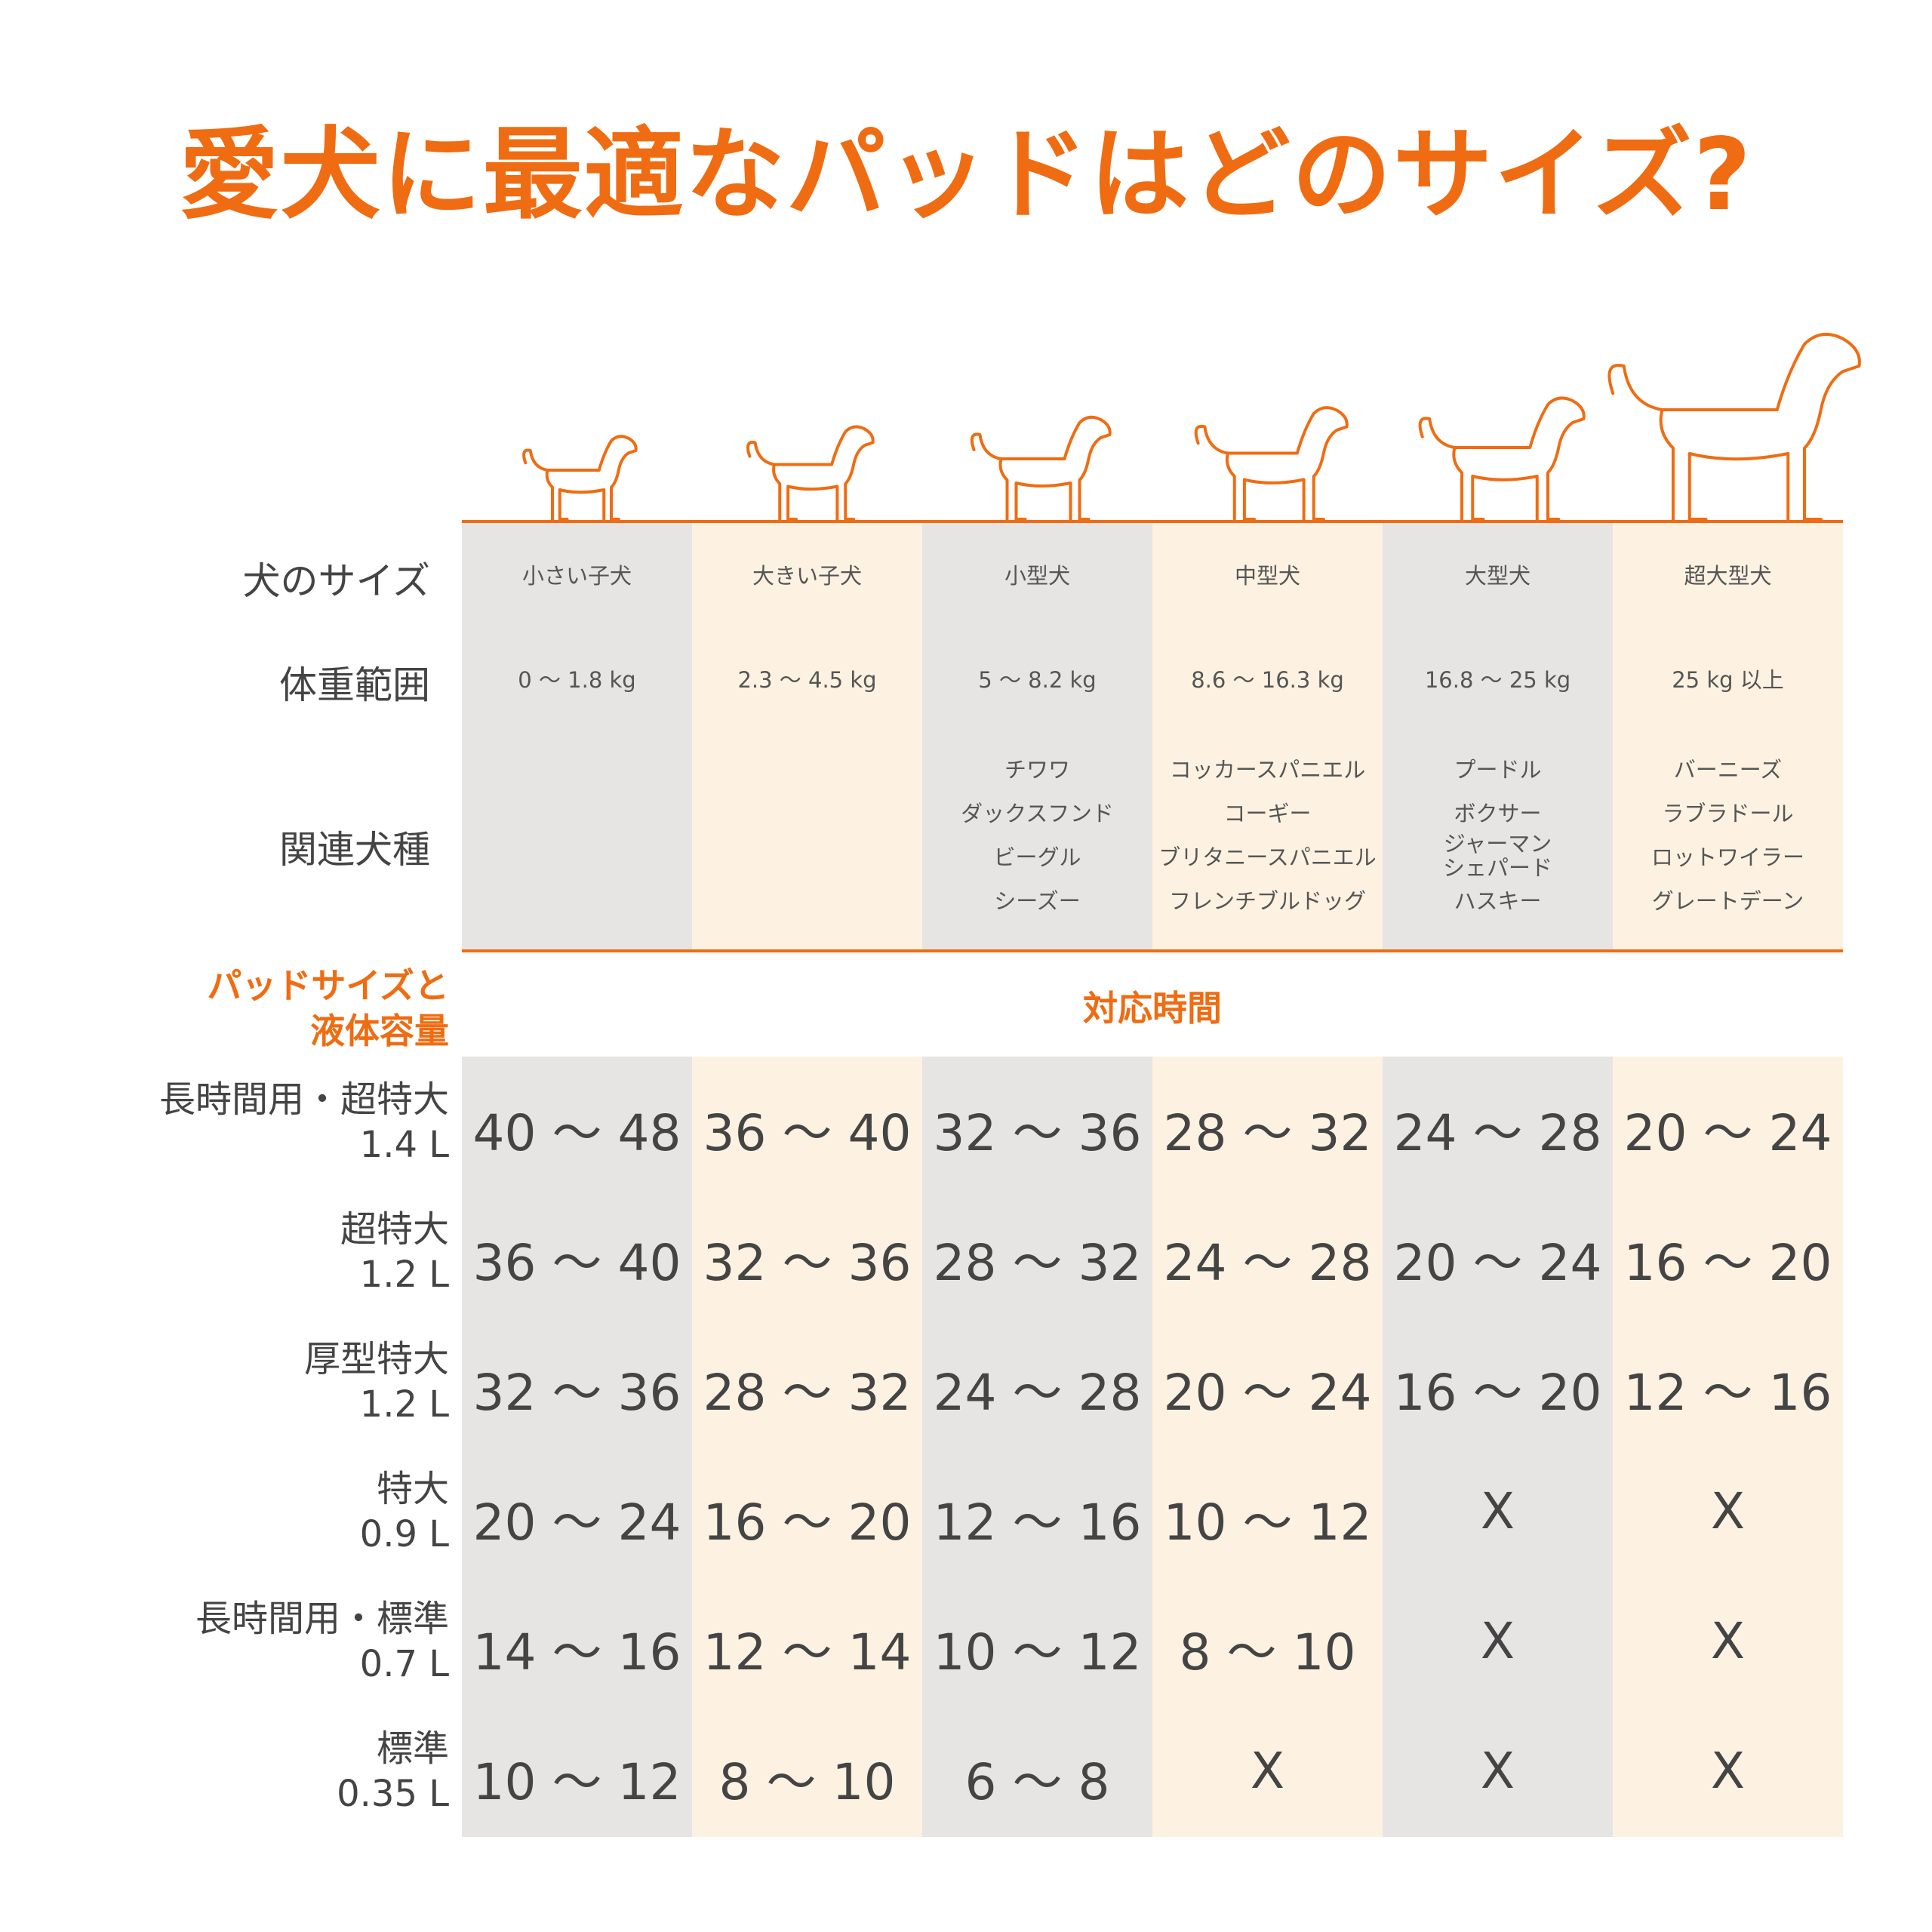 This screenshot has width=1932, height=1932. What do you see at coordinates (322, 1619) in the screenshot?
I see `row-name: 長時間用・標準` at bounding box center [322, 1619].